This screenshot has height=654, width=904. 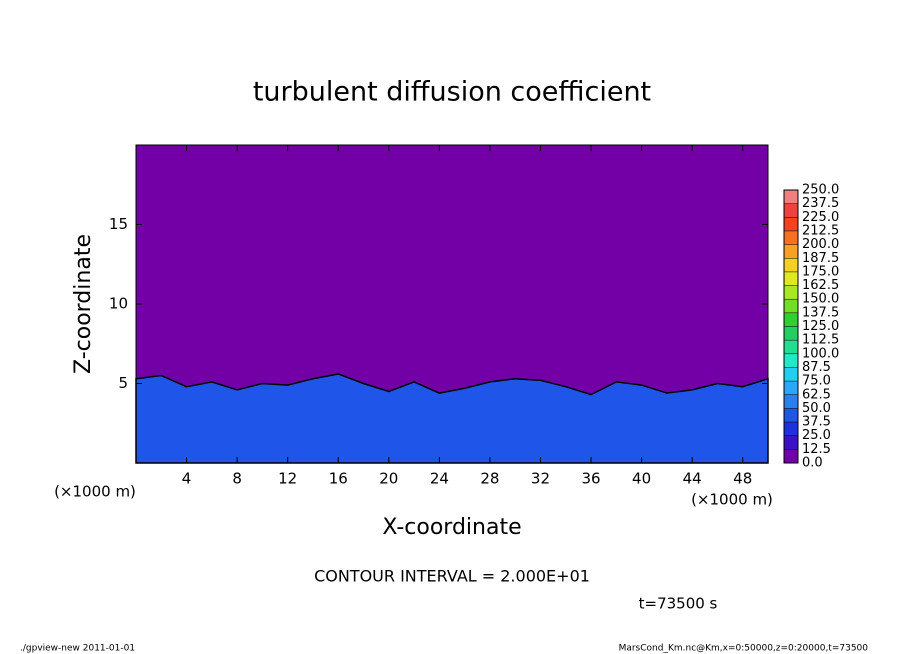 What do you see at coordinates (820, 230) in the screenshot?
I see `colorbar-label: 212.5` at bounding box center [820, 230].